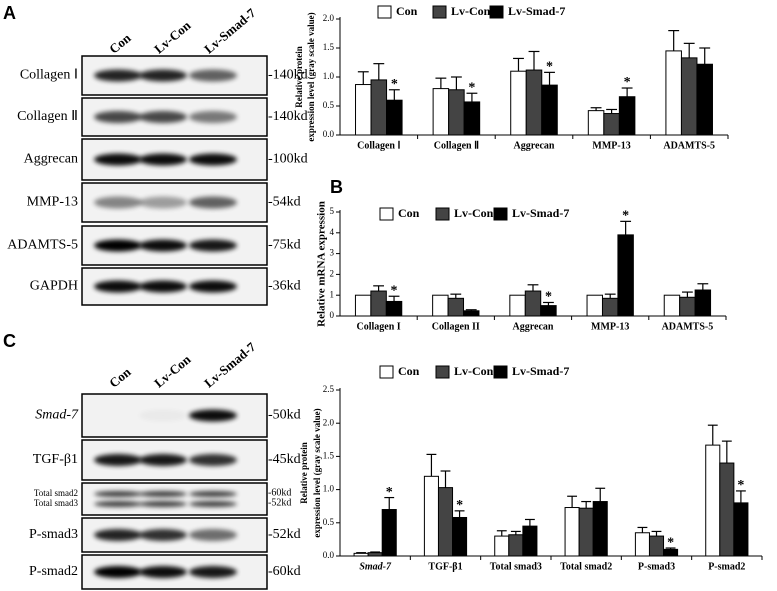 This screenshot has height=591, width=777. Describe the element at coordinates (166, 159) in the screenshot. I see `blot-row: Aggrecan -100kd` at that location.